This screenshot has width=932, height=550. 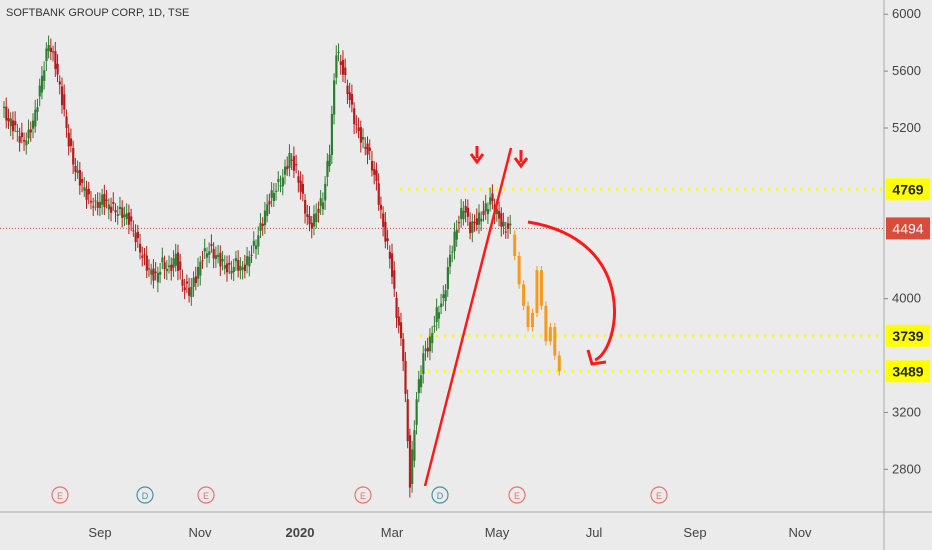 I want to click on chart-title: SOFTBANK GROUP CORP, 1D, TSE, so click(x=98, y=13).